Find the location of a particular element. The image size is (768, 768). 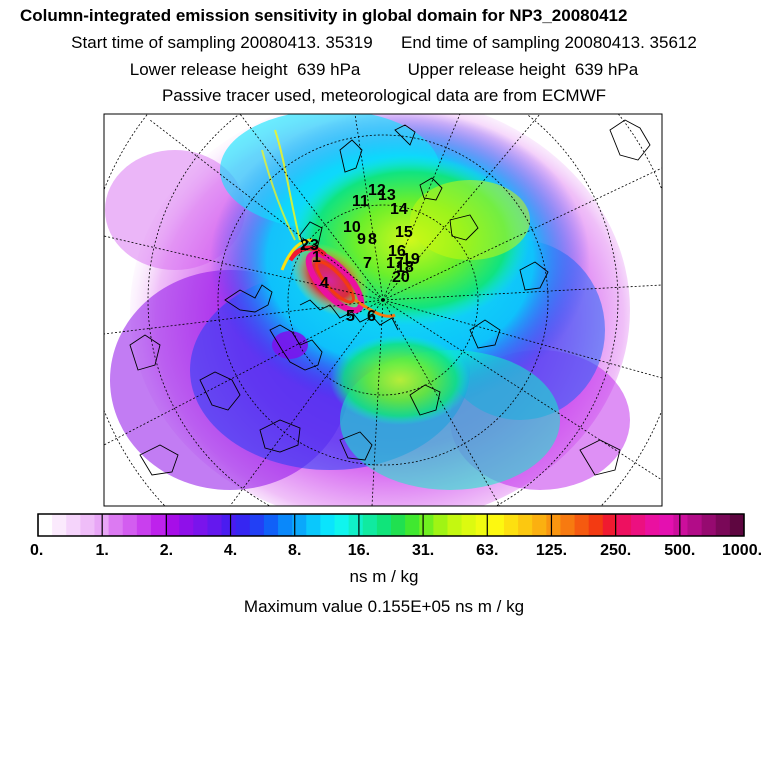

trajectory-label: 14 is located at coordinates (399, 209).